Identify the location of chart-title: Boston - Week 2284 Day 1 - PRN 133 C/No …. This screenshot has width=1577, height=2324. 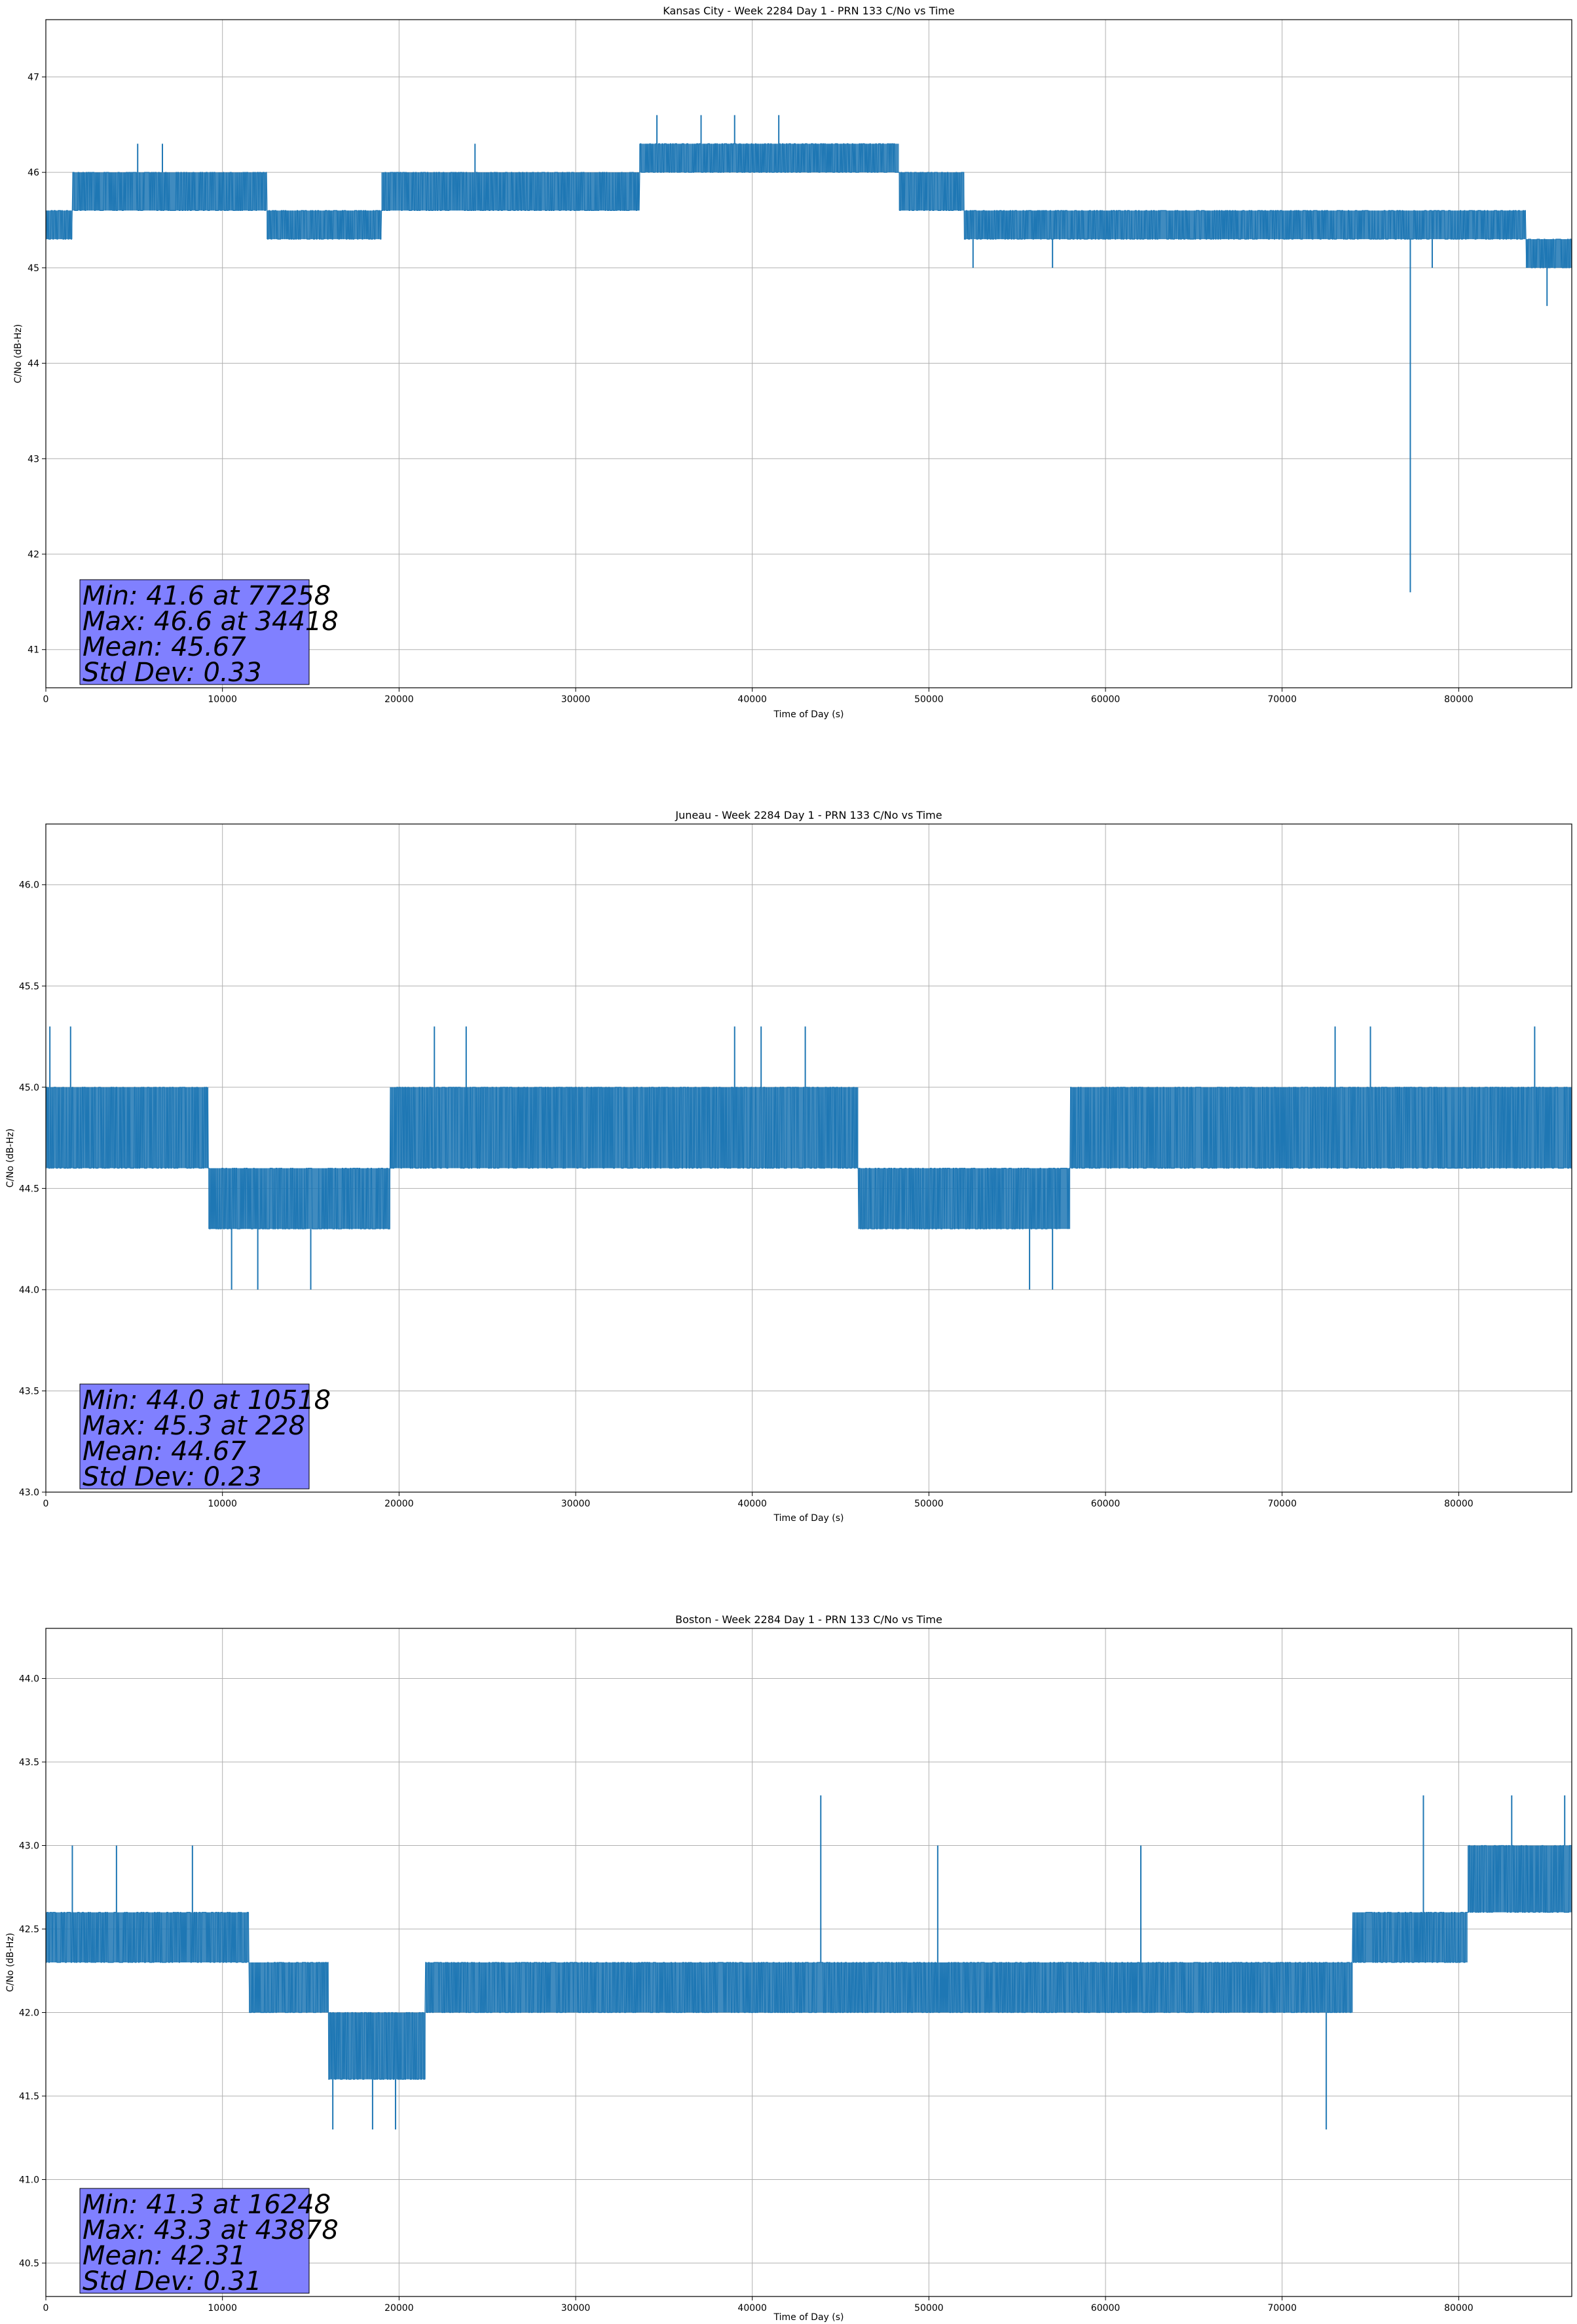
(808, 1619).